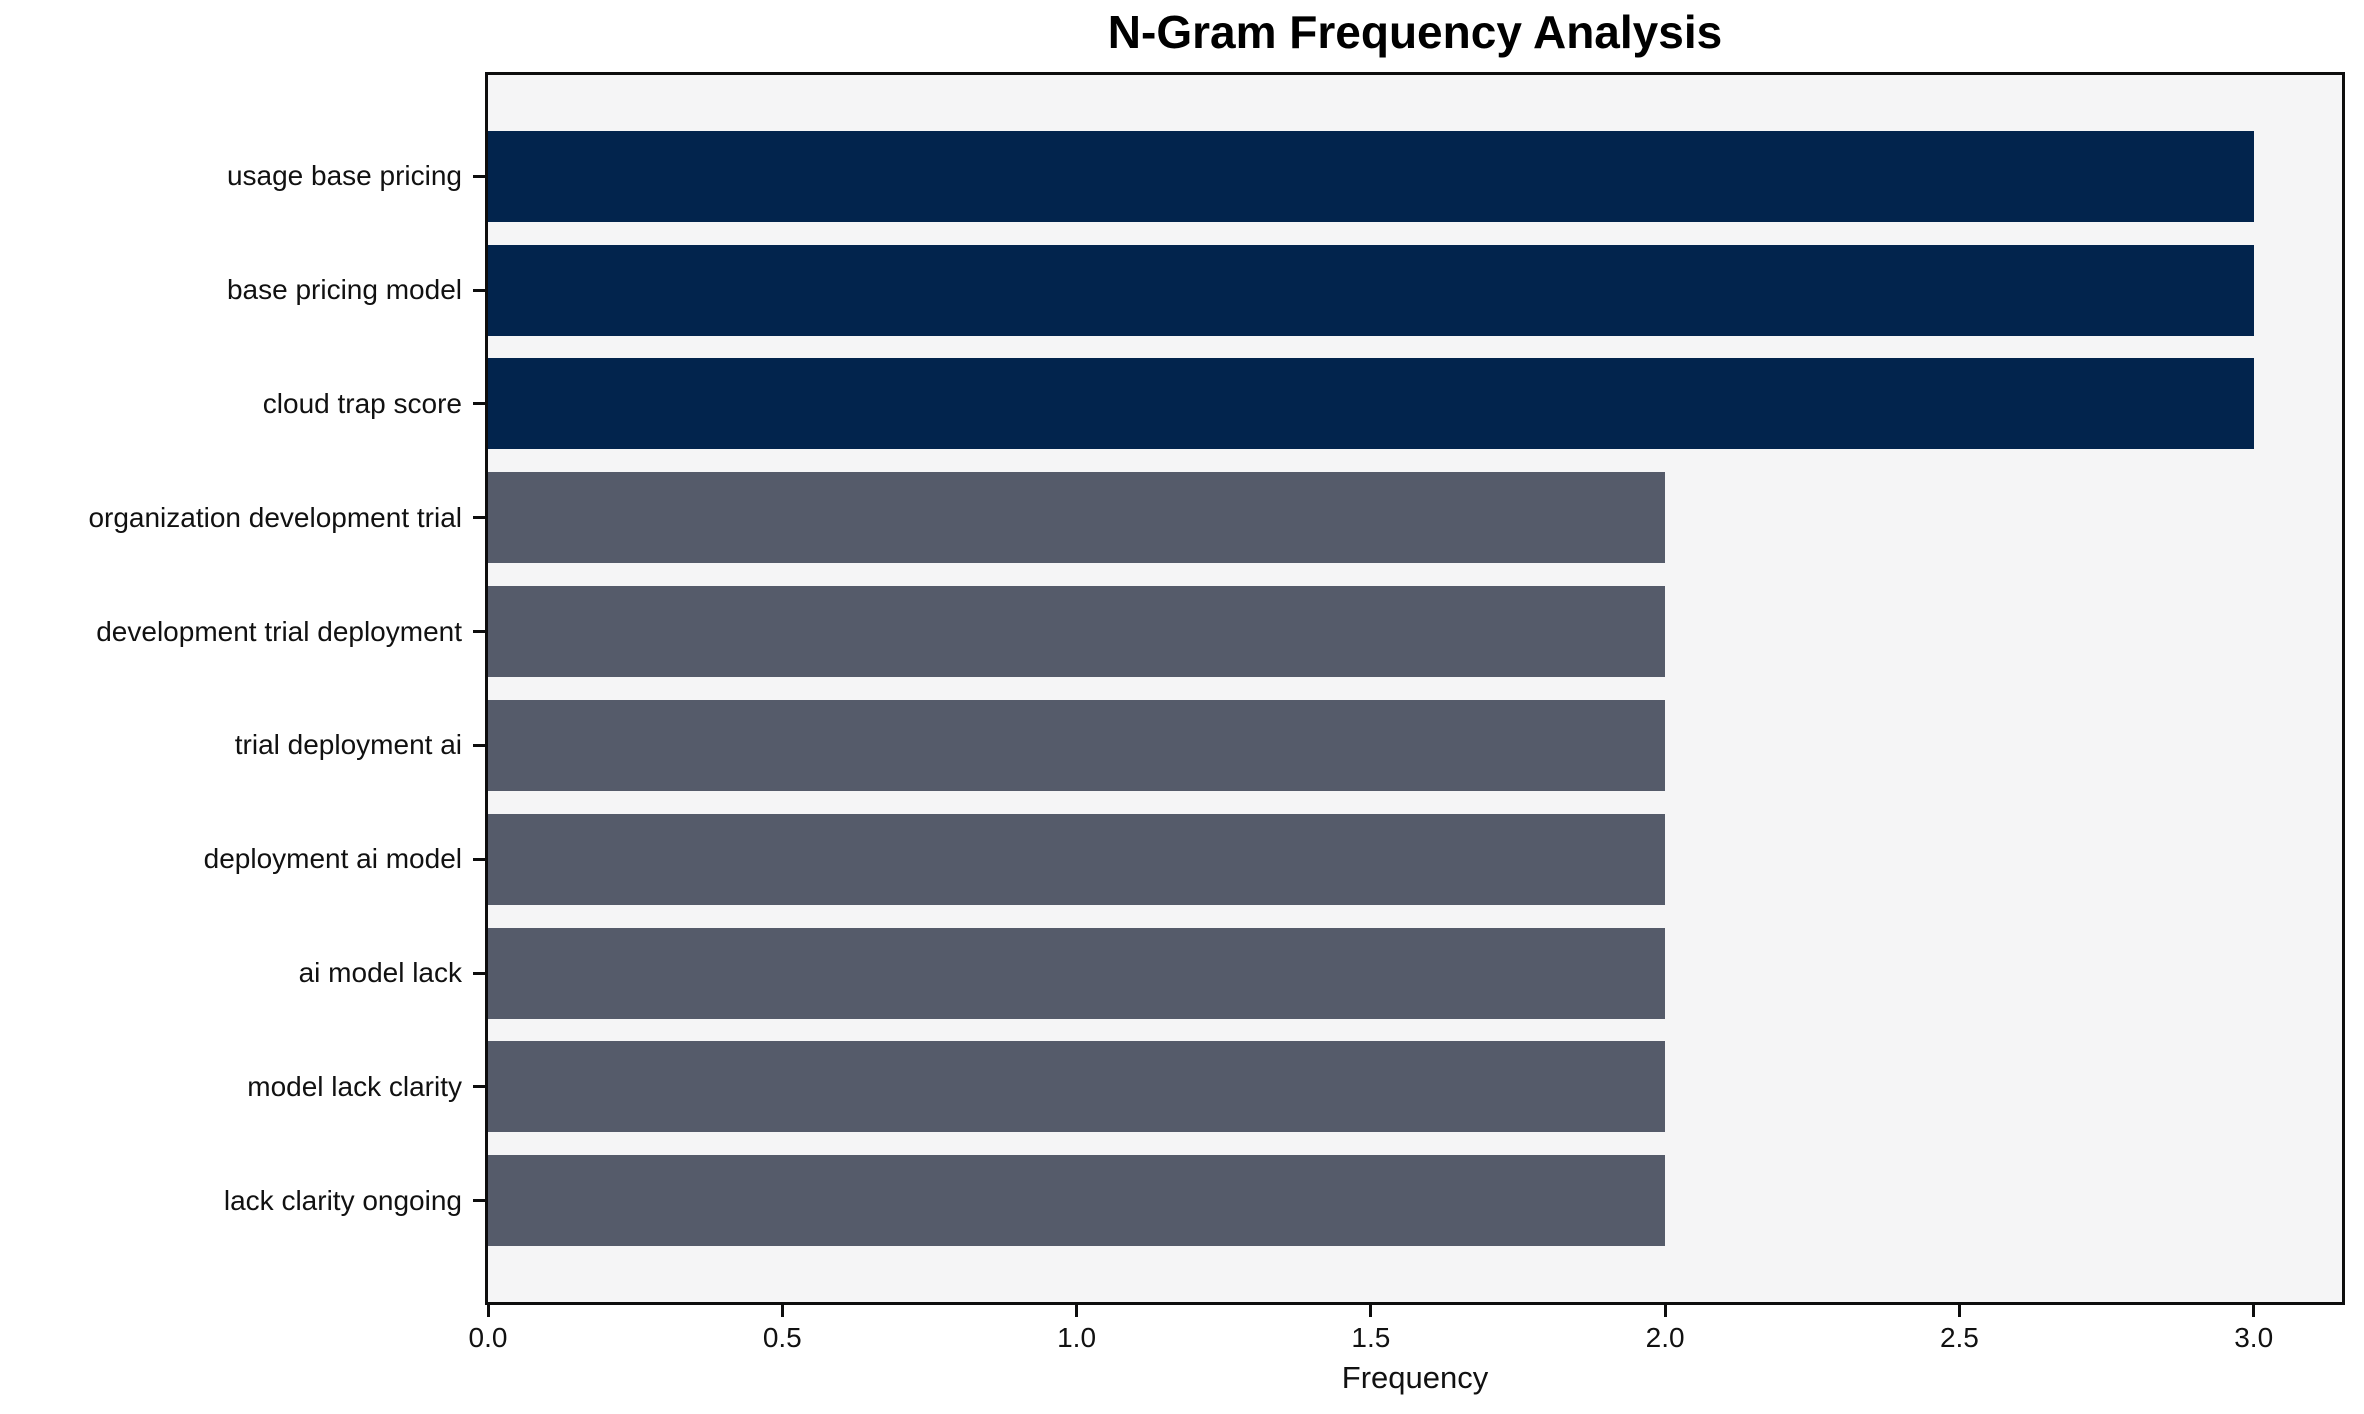 The image size is (2364, 1414). Describe the element at coordinates (362, 403) in the screenshot. I see `y-tick-label: cloud trap score` at that location.